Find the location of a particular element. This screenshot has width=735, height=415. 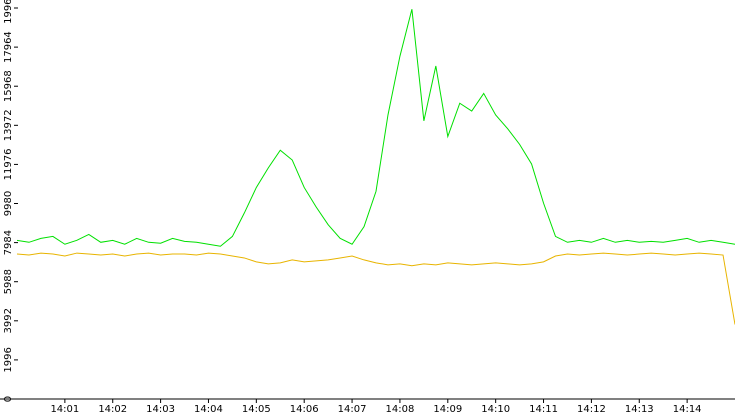

y-tick-label: 11976 is located at coordinates (8, 165).